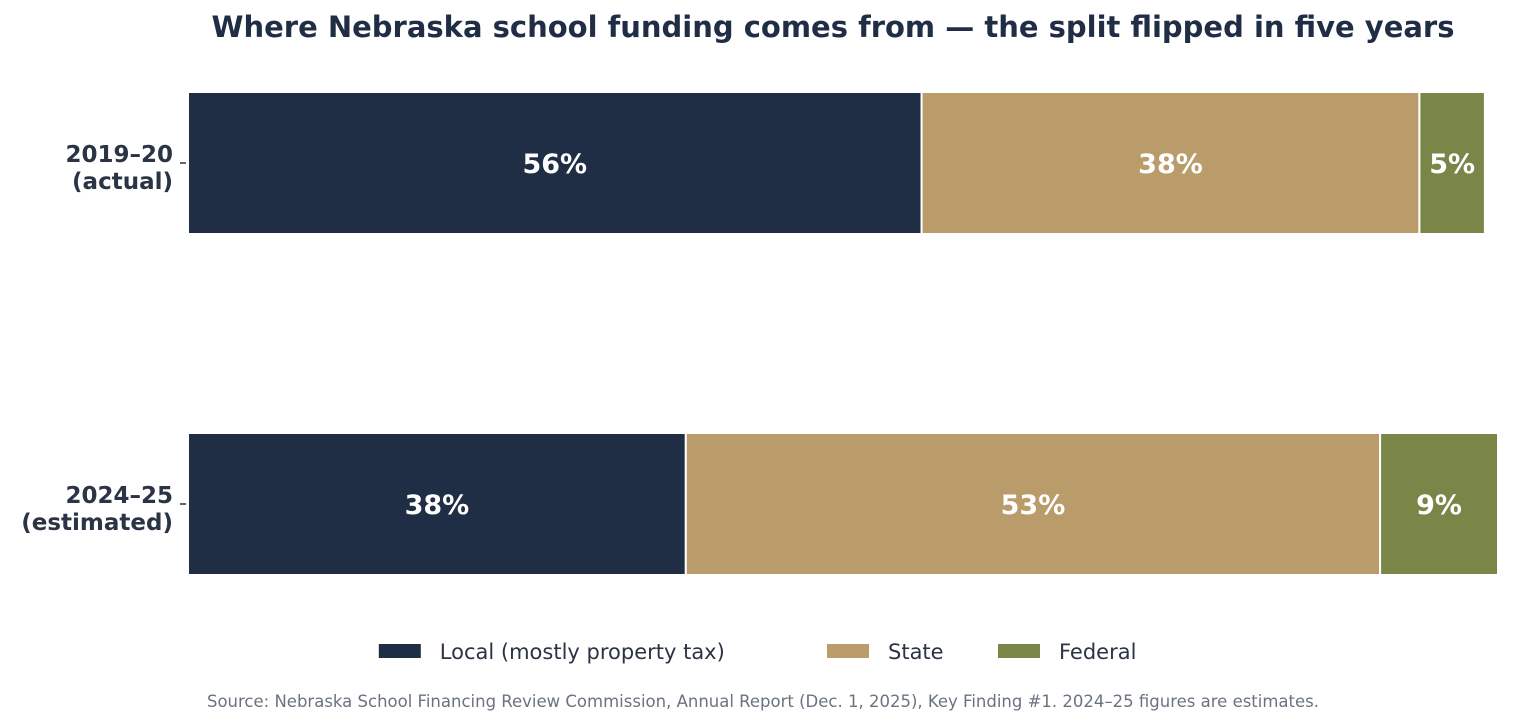 The image size is (1526, 724). I want to click on data-label-2-3: 9%, so click(1439, 505).